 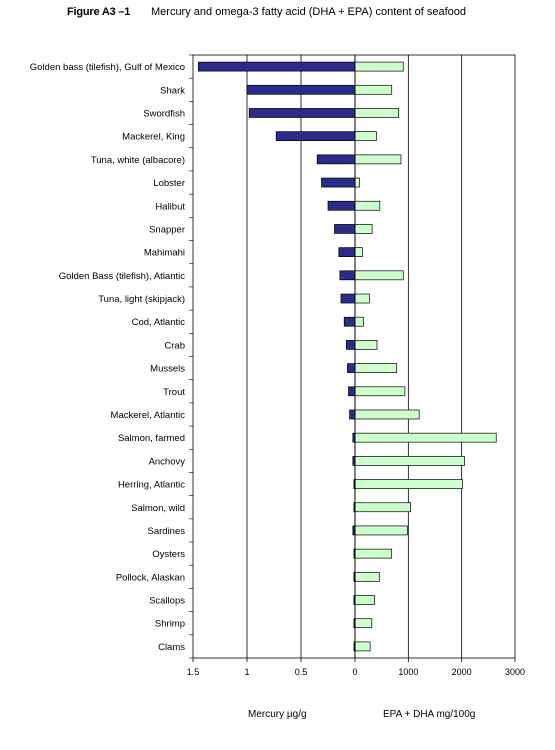 I want to click on category-label: Shrimp, so click(x=170, y=624).